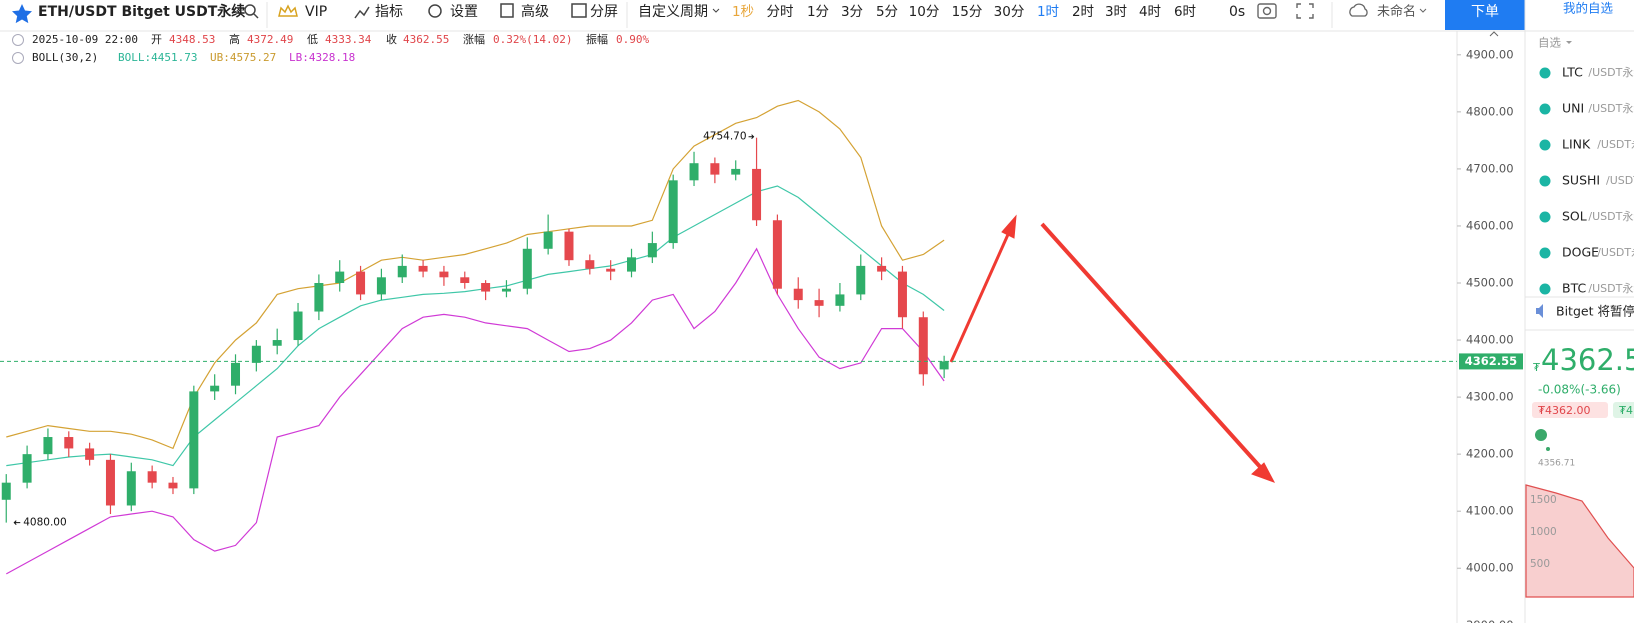 The height and width of the screenshot is (623, 1634). I want to click on label: 收, so click(391, 39).